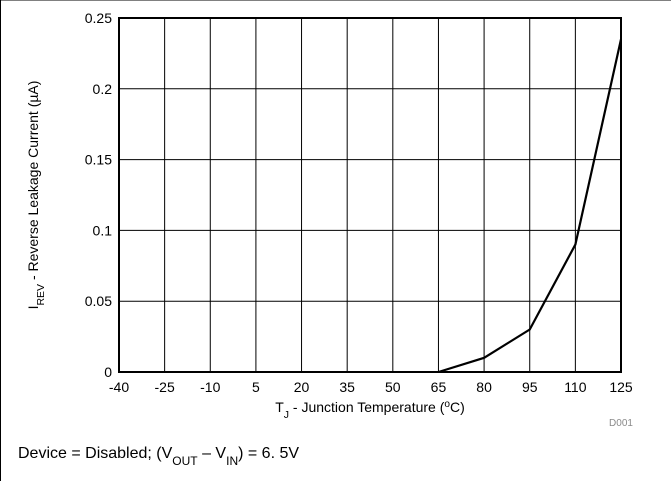 The height and width of the screenshot is (481, 671). What do you see at coordinates (210, 387) in the screenshot?
I see `x-tick-label: -10` at bounding box center [210, 387].